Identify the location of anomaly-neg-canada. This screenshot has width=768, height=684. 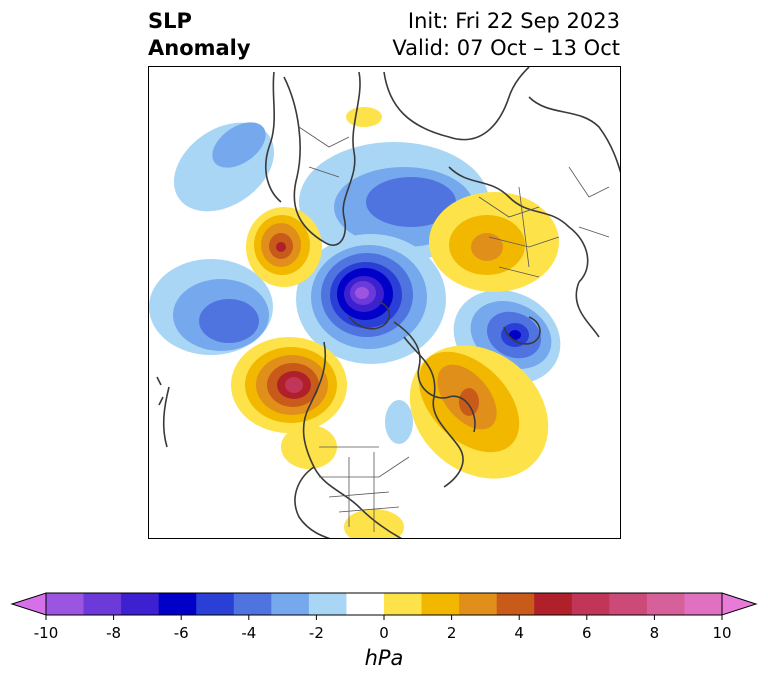
(399, 422).